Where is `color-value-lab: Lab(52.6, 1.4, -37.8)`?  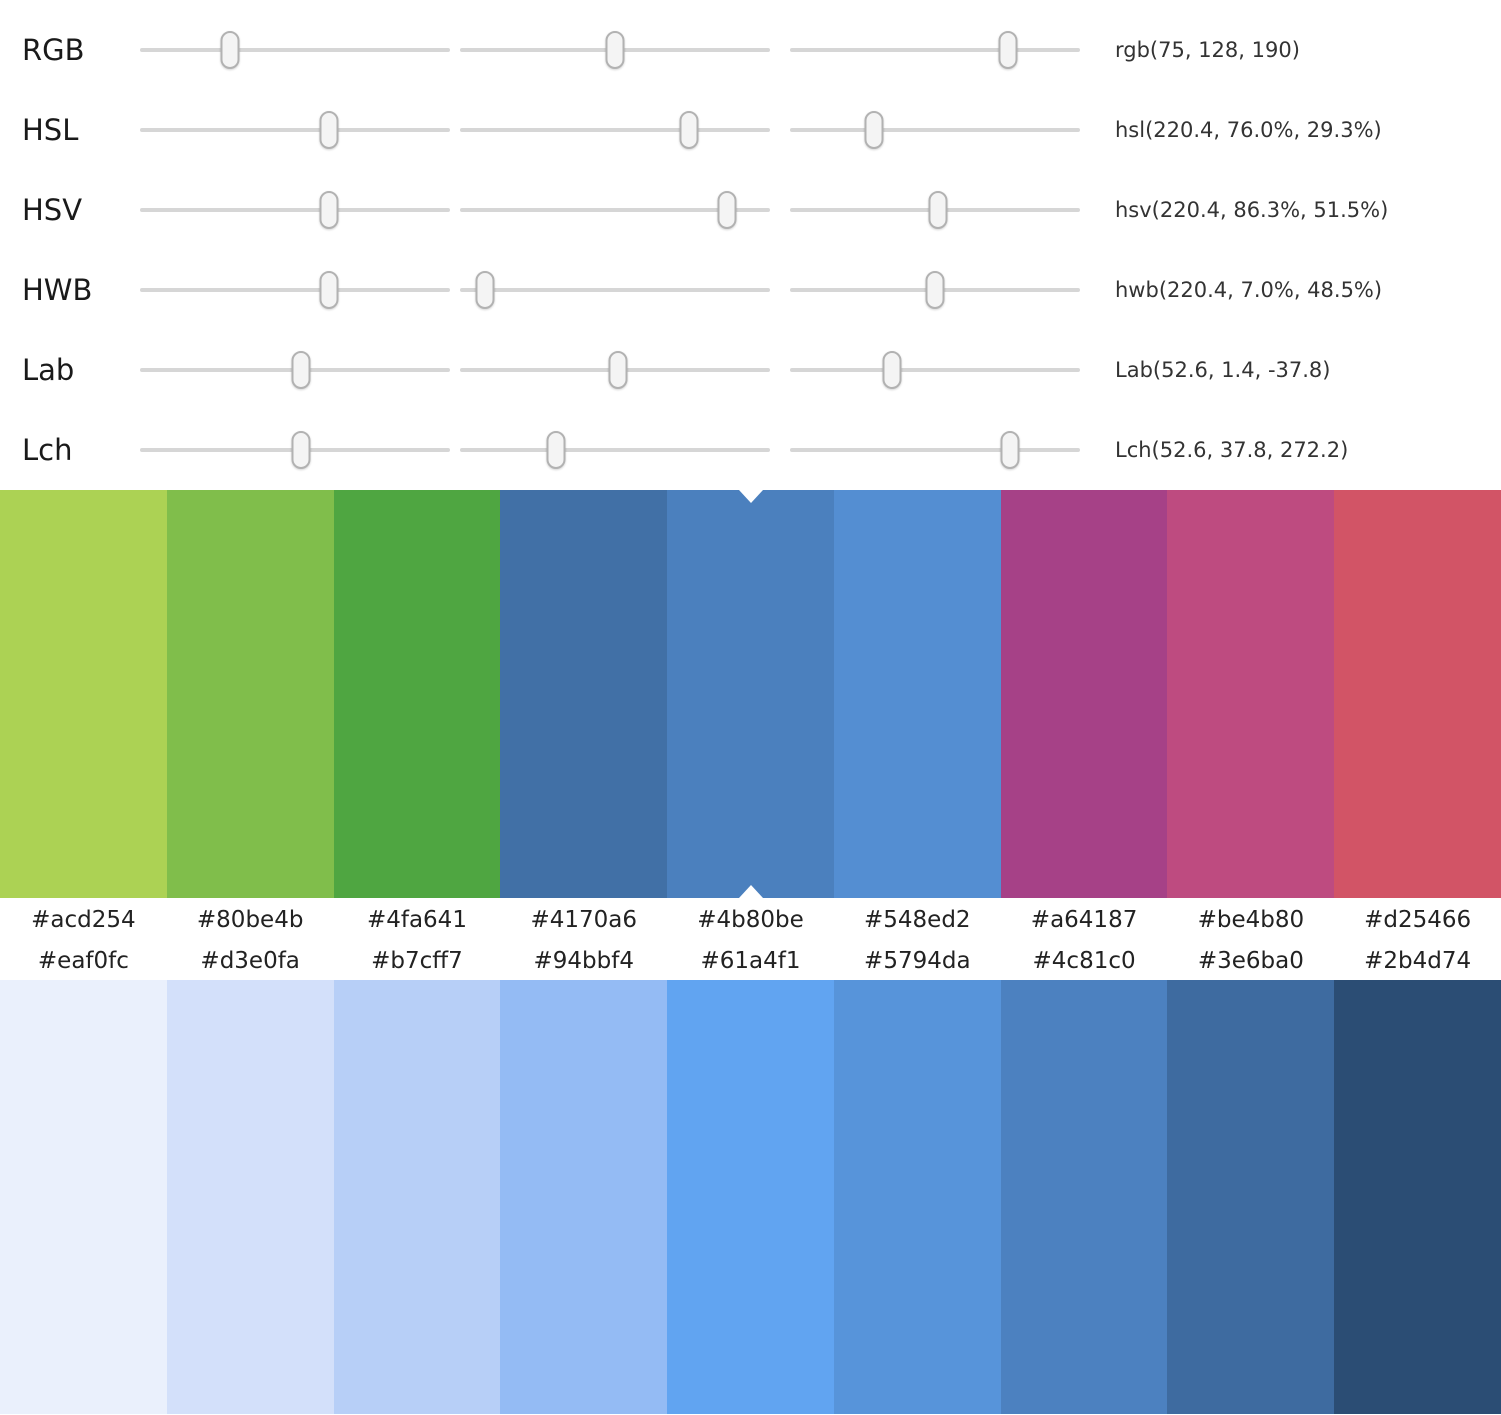
color-value-lab: Lab(52.6, 1.4, -37.8) is located at coordinates (1223, 370).